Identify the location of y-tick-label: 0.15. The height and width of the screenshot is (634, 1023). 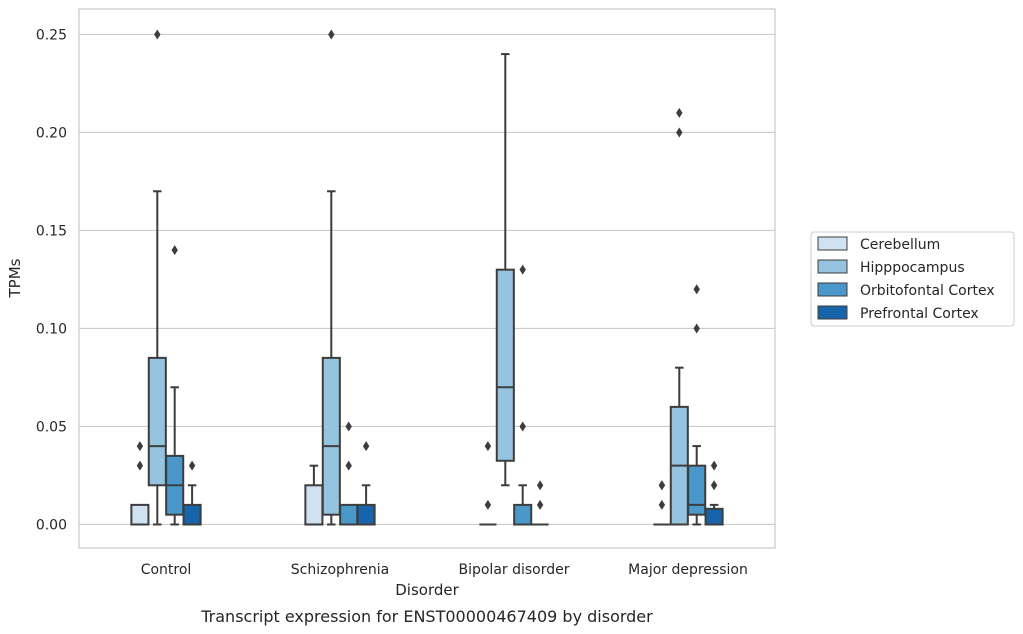
(51, 231).